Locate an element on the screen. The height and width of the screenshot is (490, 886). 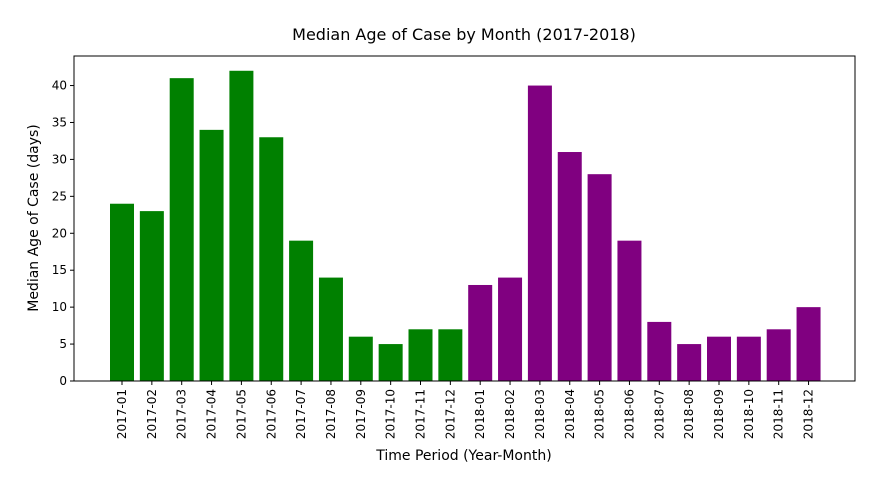
x-tick-label: 2018-06 is located at coordinates (629, 414).